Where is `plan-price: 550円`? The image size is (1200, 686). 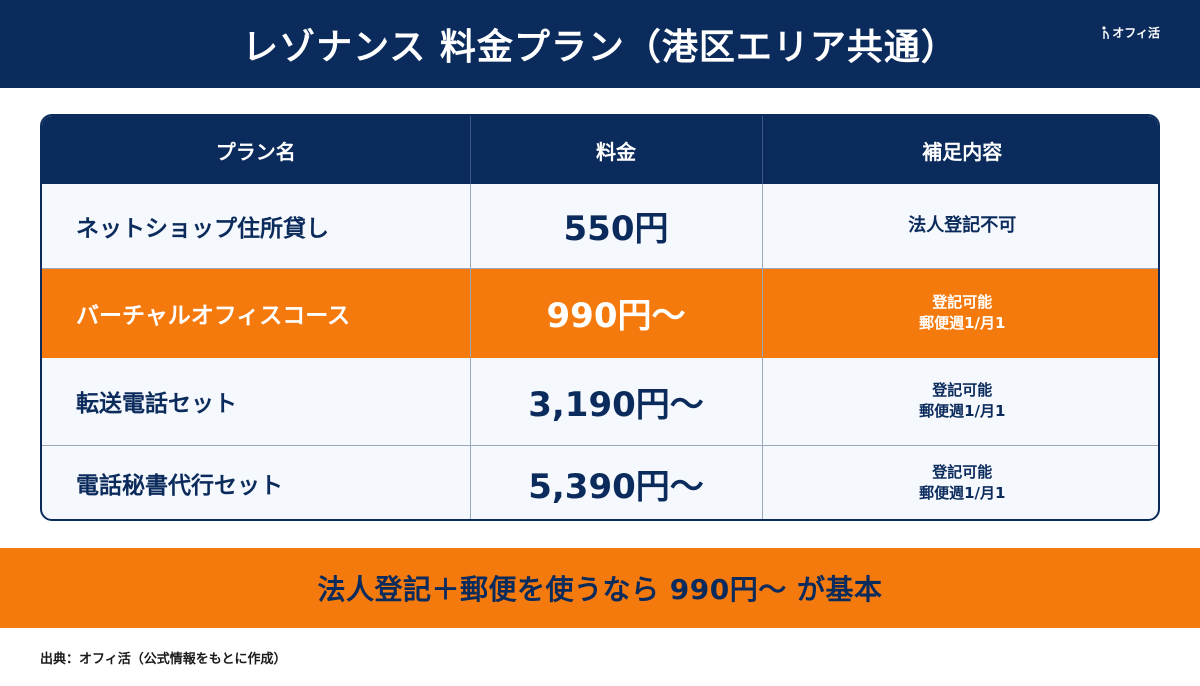 plan-price: 550円 is located at coordinates (616, 226).